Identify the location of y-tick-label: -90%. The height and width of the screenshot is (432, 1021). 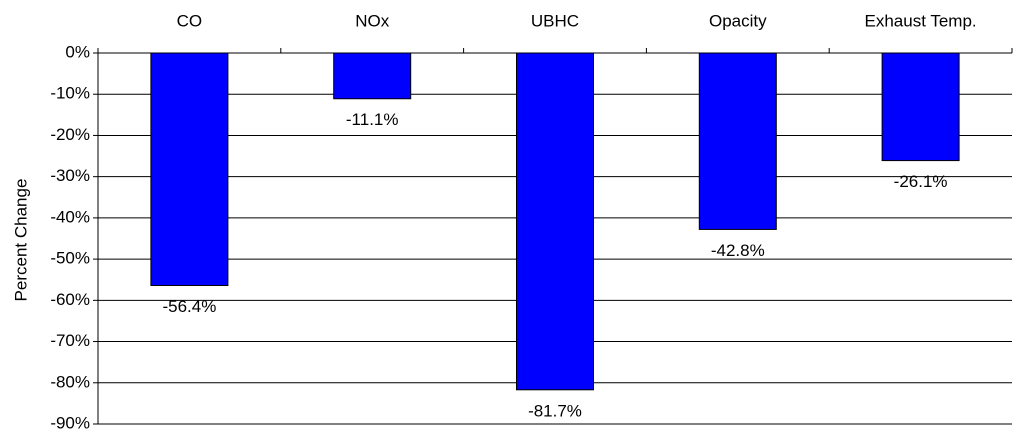
(70, 422).